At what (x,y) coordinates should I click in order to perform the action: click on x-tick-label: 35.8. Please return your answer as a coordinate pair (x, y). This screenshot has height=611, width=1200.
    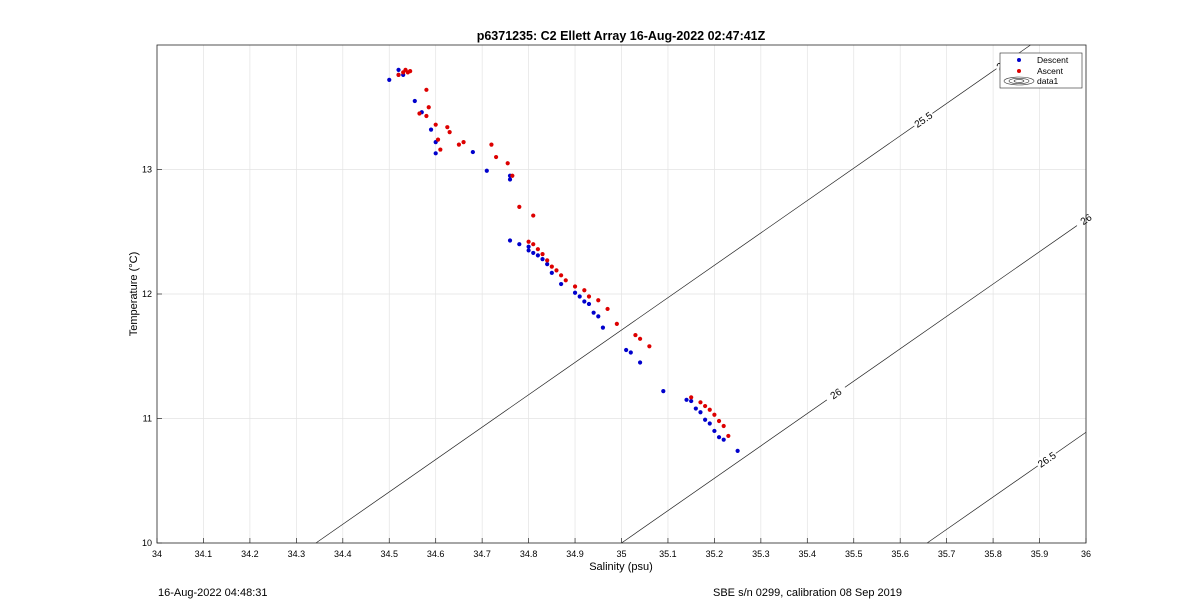
    Looking at the image, I should click on (993, 554).